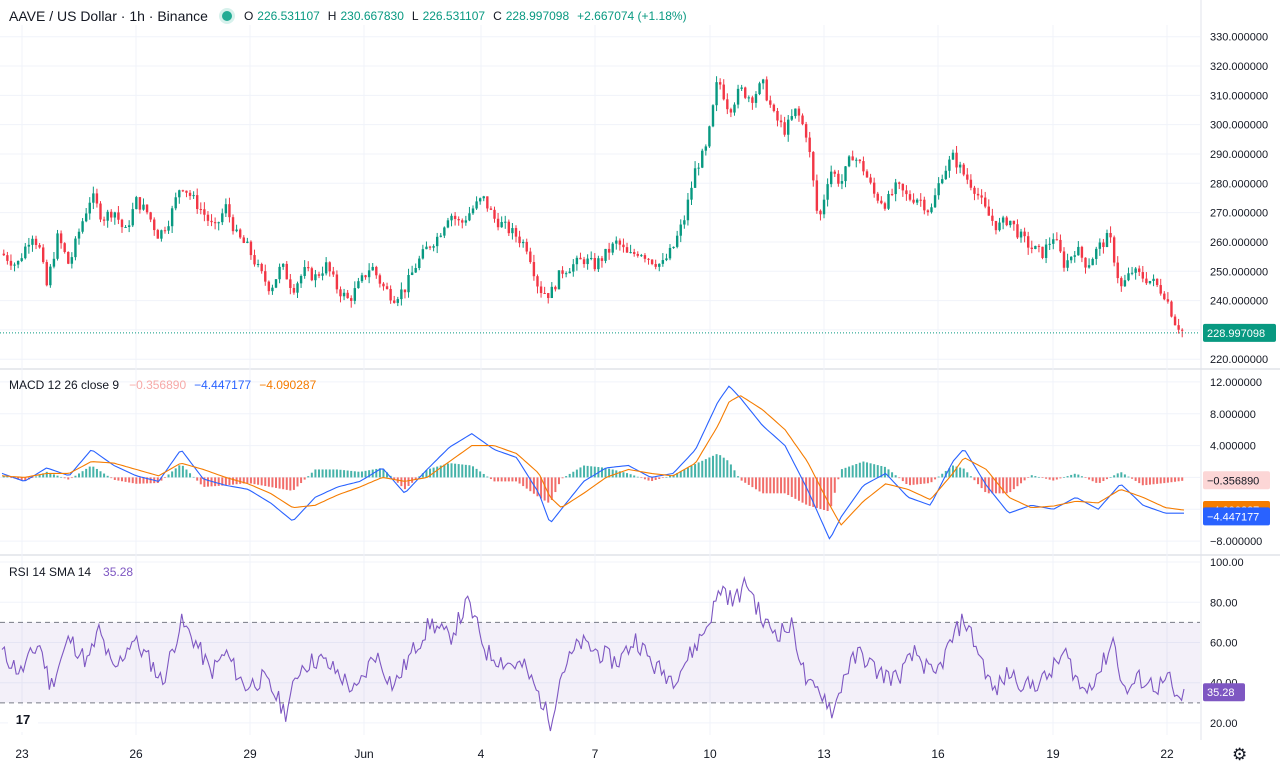 This screenshot has width=1280, height=768. I want to click on y-tick-label: 280.000000, so click(1239, 184).